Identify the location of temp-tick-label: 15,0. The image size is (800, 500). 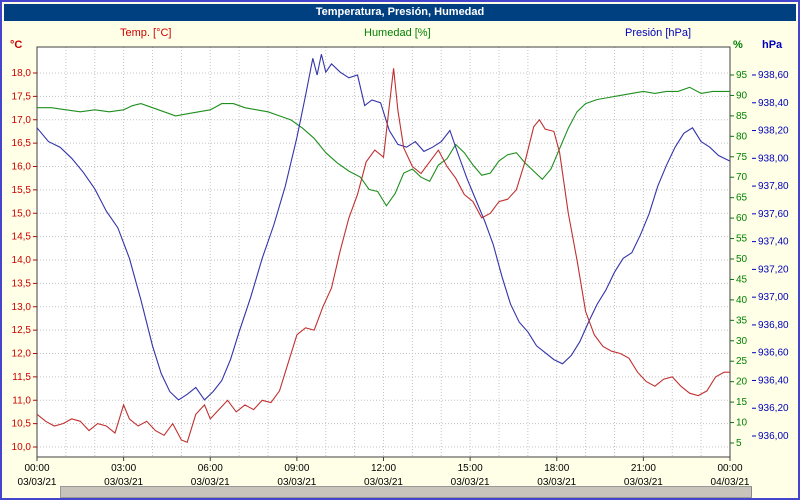
(22, 213).